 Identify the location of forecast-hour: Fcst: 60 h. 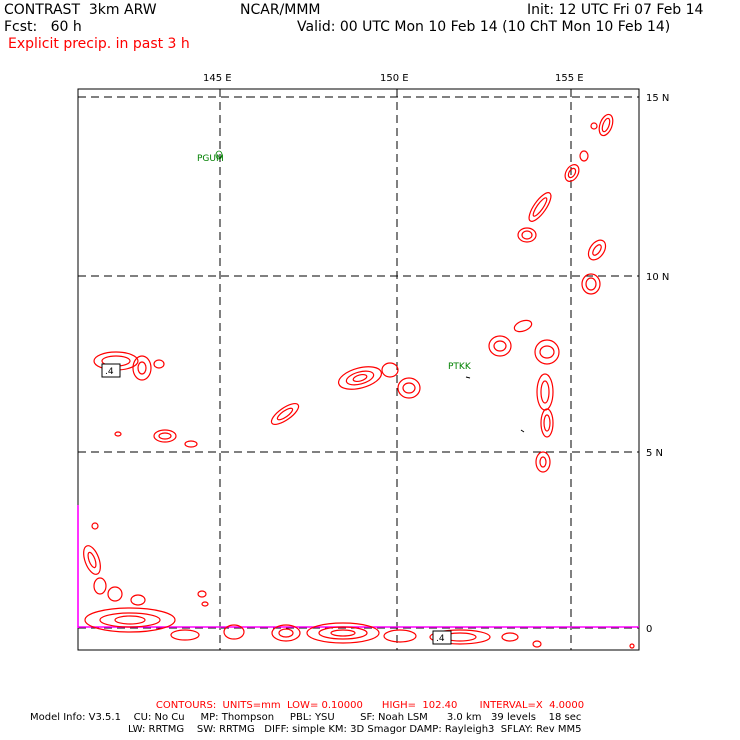
(43, 27).